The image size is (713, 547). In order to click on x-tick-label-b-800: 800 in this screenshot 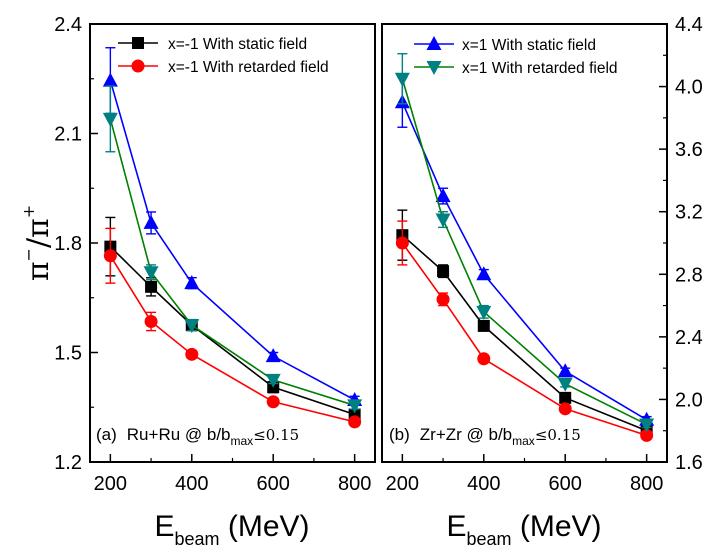, I will do `click(646, 484)`.